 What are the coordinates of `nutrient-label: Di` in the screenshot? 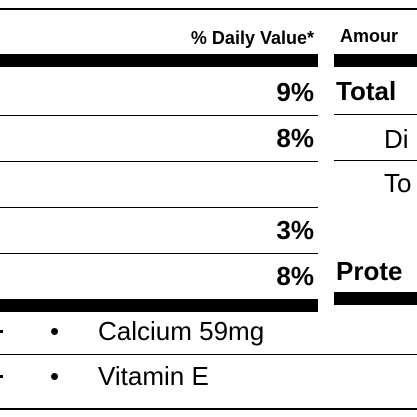 It's located at (396, 139).